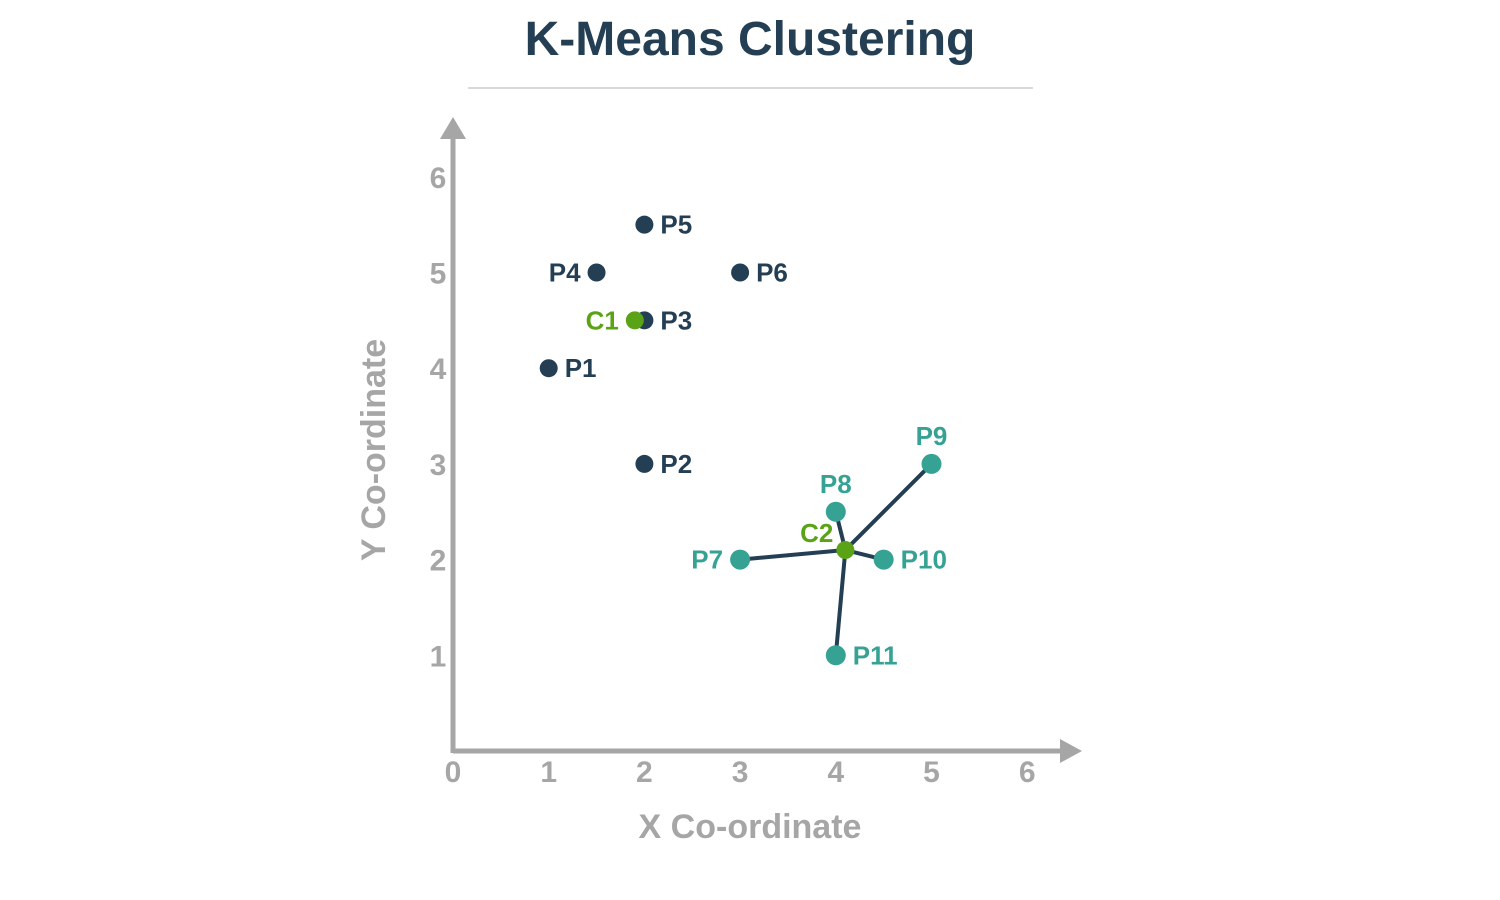 The height and width of the screenshot is (900, 1500). What do you see at coordinates (602, 320) in the screenshot?
I see `centroid-label: C1` at bounding box center [602, 320].